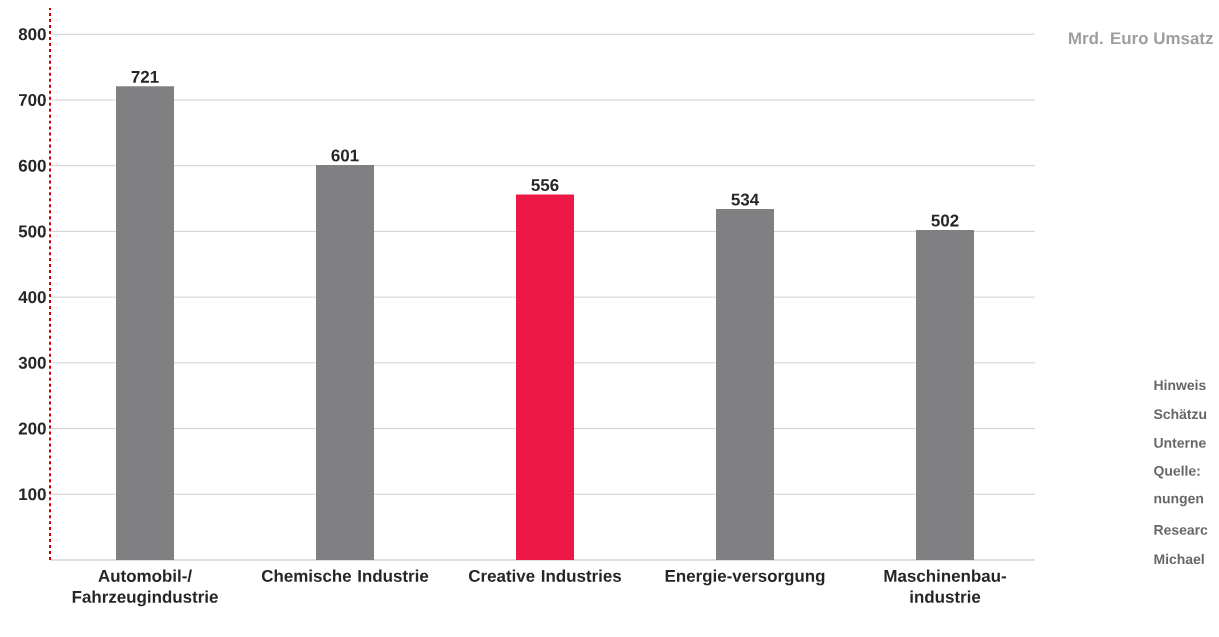  What do you see at coordinates (32, 165) in the screenshot?
I see `y-tick-label: 600` at bounding box center [32, 165].